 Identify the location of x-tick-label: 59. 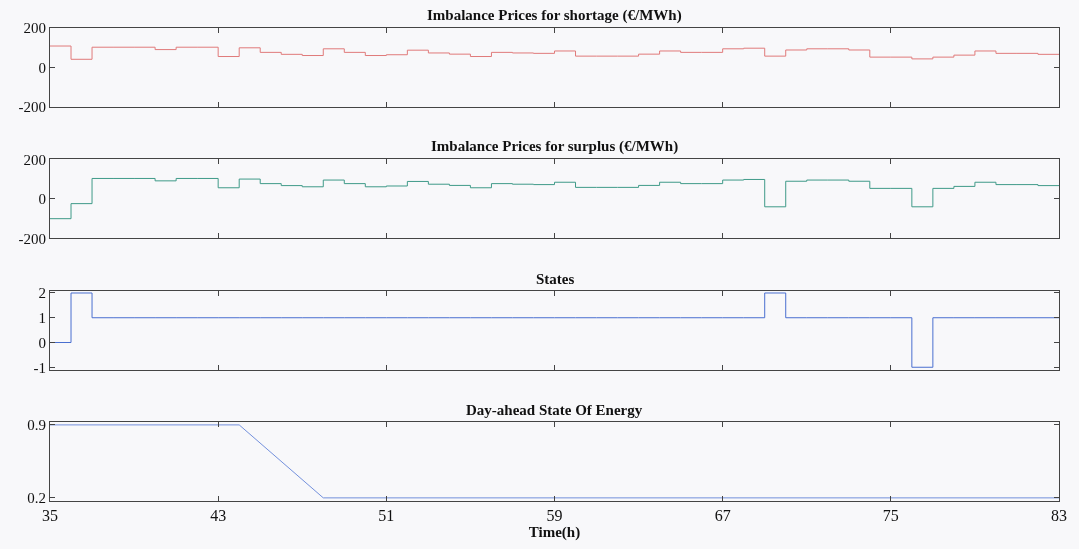
(554, 516).